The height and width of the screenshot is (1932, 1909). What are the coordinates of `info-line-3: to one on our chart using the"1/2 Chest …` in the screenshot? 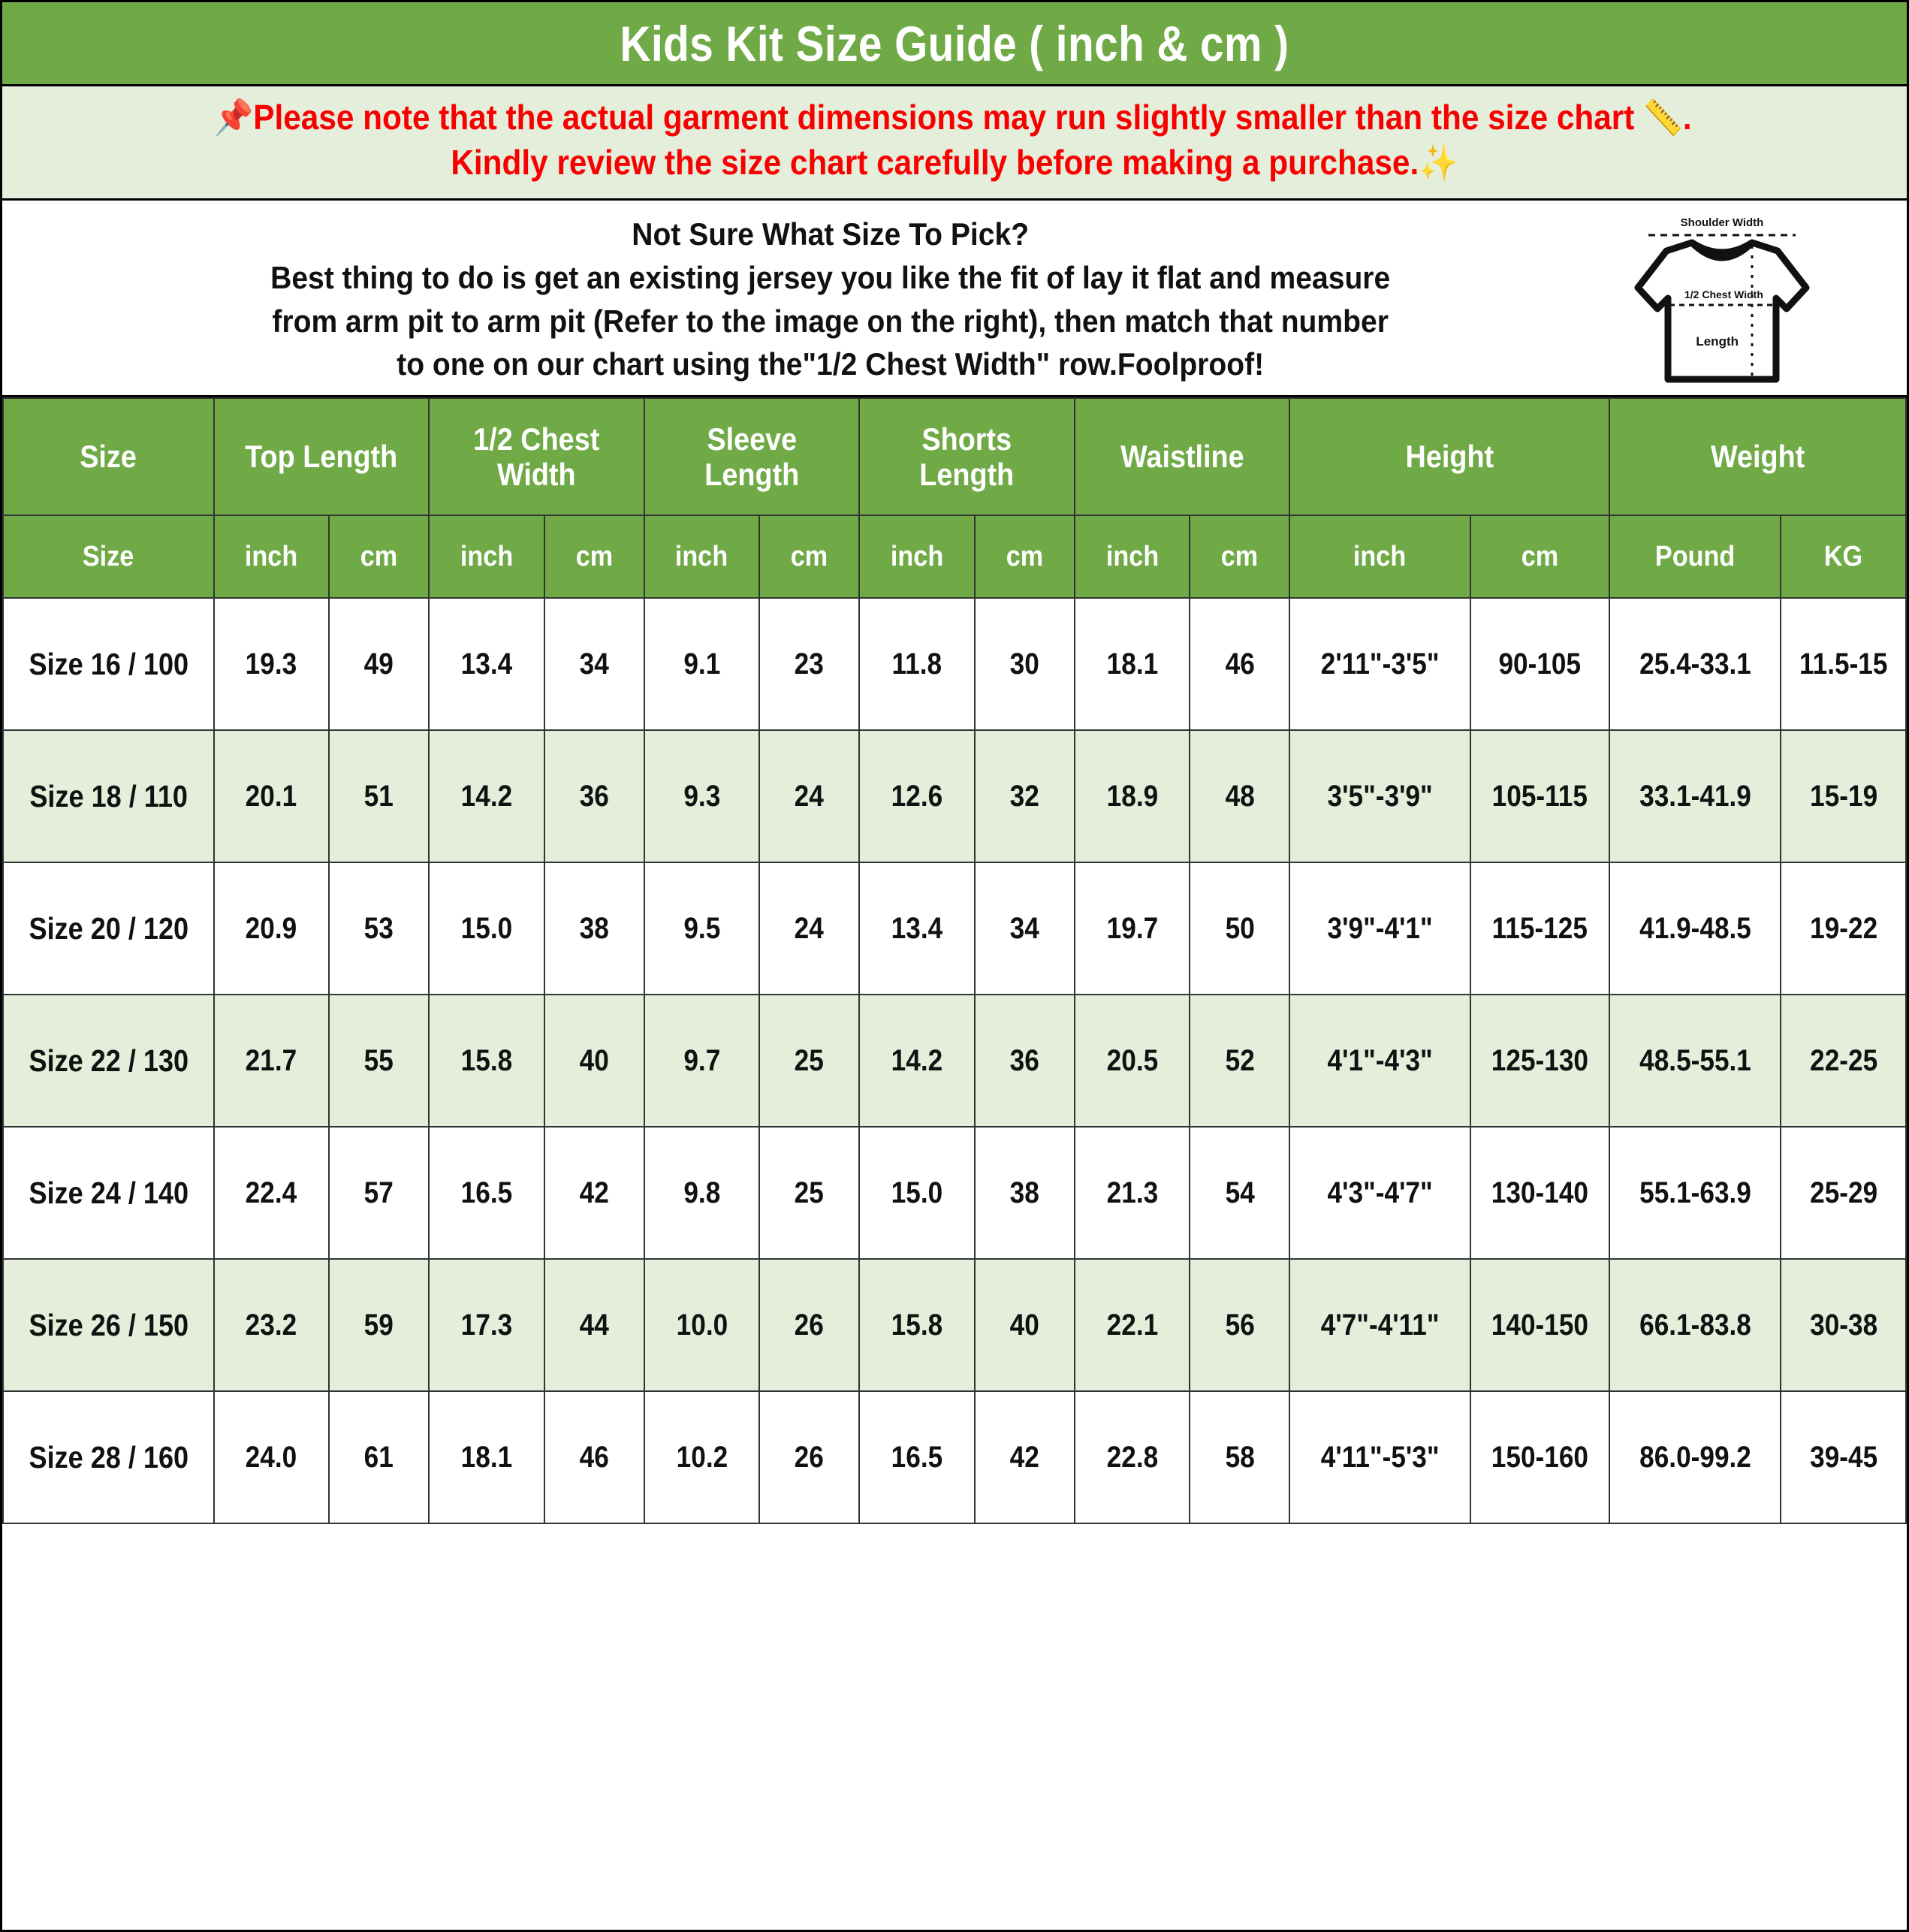 It's located at (831, 364).